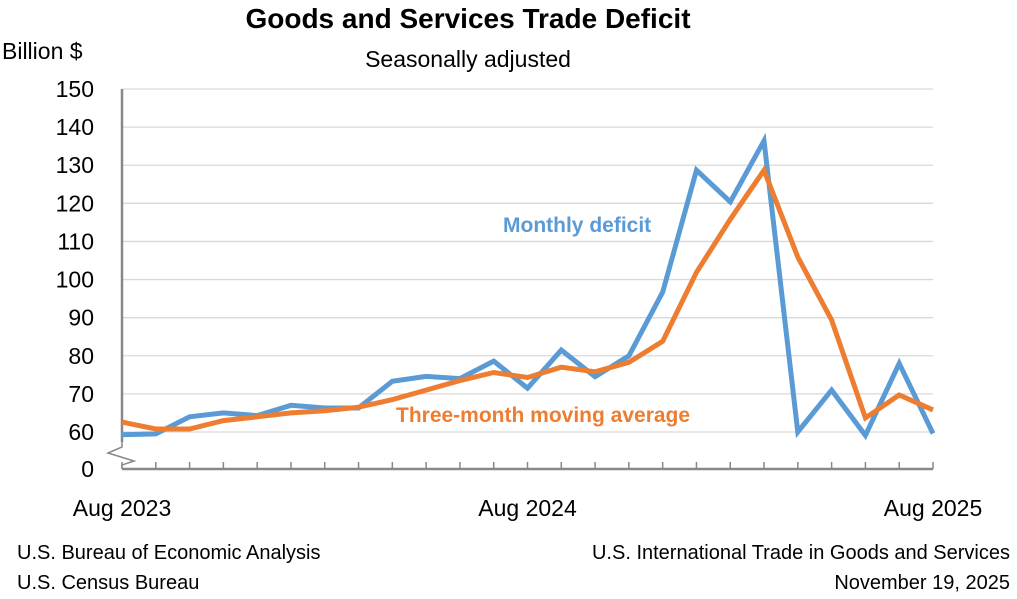 The width and height of the screenshot is (1017, 599). What do you see at coordinates (81, 356) in the screenshot?
I see `y-tick-label: 80` at bounding box center [81, 356].